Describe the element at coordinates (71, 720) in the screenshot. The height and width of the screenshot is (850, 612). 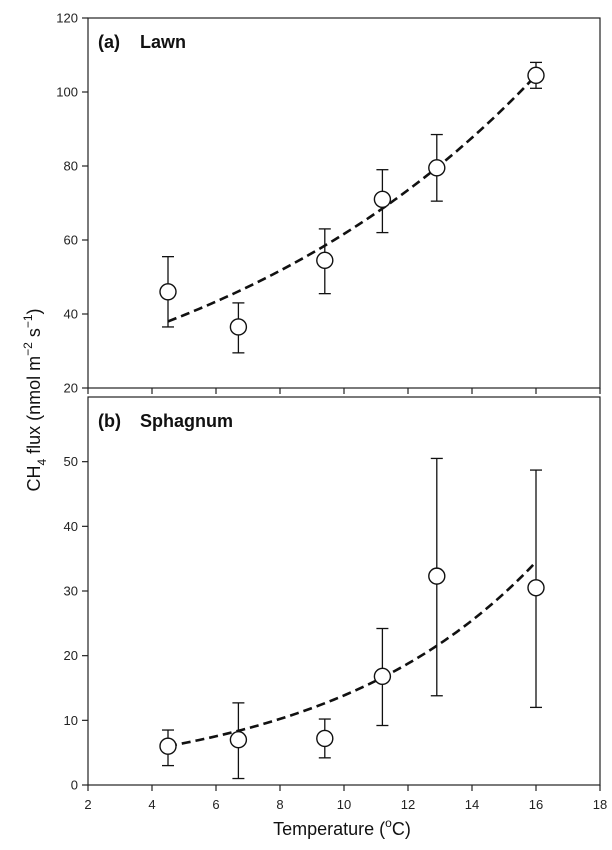
I see `y-tick-label: 10` at that location.